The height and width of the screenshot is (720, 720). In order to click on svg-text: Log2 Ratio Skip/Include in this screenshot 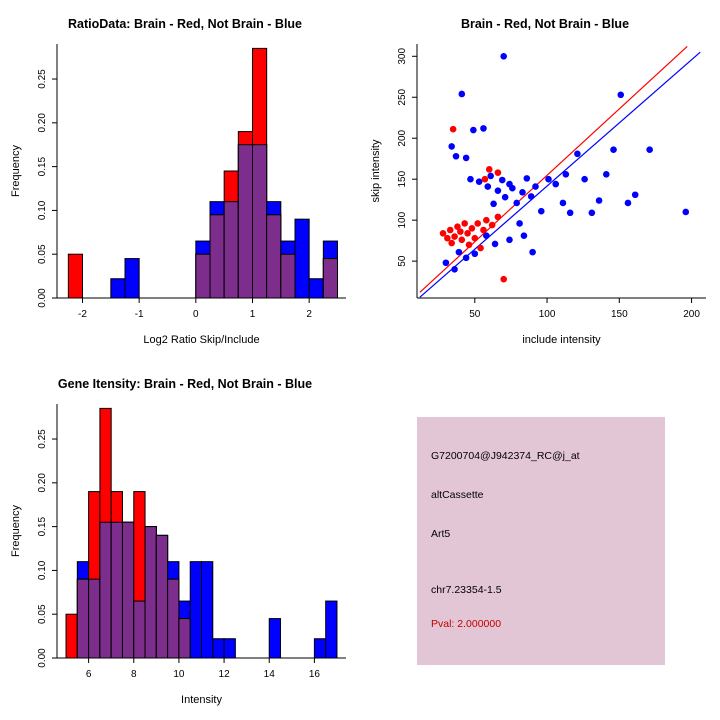, I will do `click(201, 340)`.